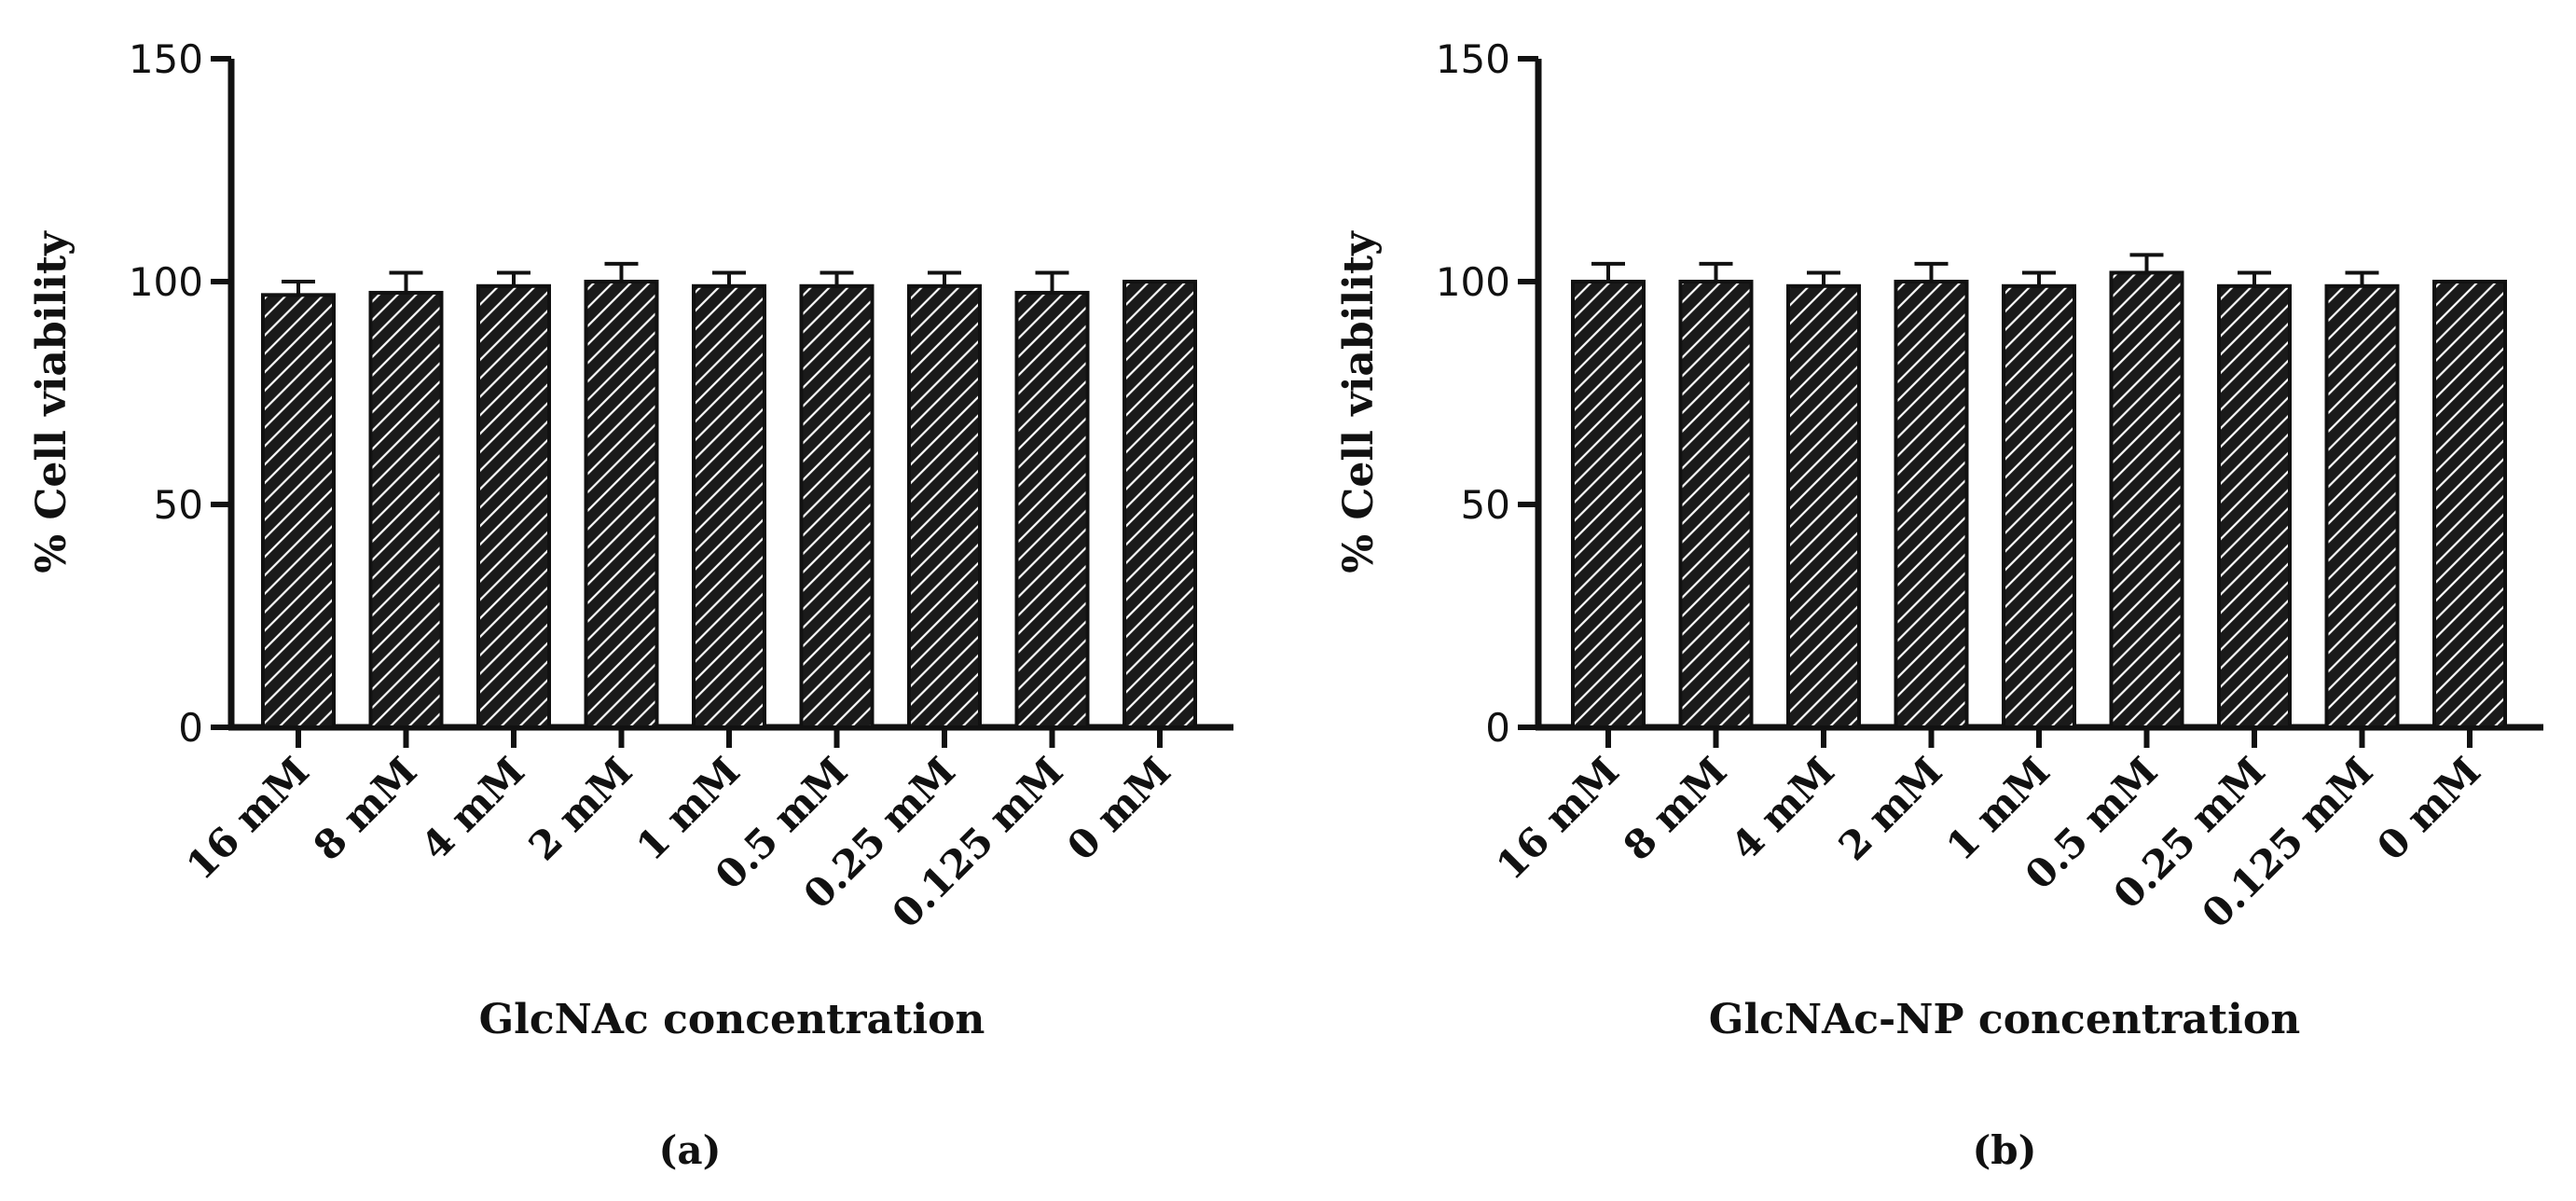 The width and height of the screenshot is (2576, 1201). What do you see at coordinates (732, 1019) in the screenshot?
I see `x-axis-title: GlcNAc concentration` at bounding box center [732, 1019].